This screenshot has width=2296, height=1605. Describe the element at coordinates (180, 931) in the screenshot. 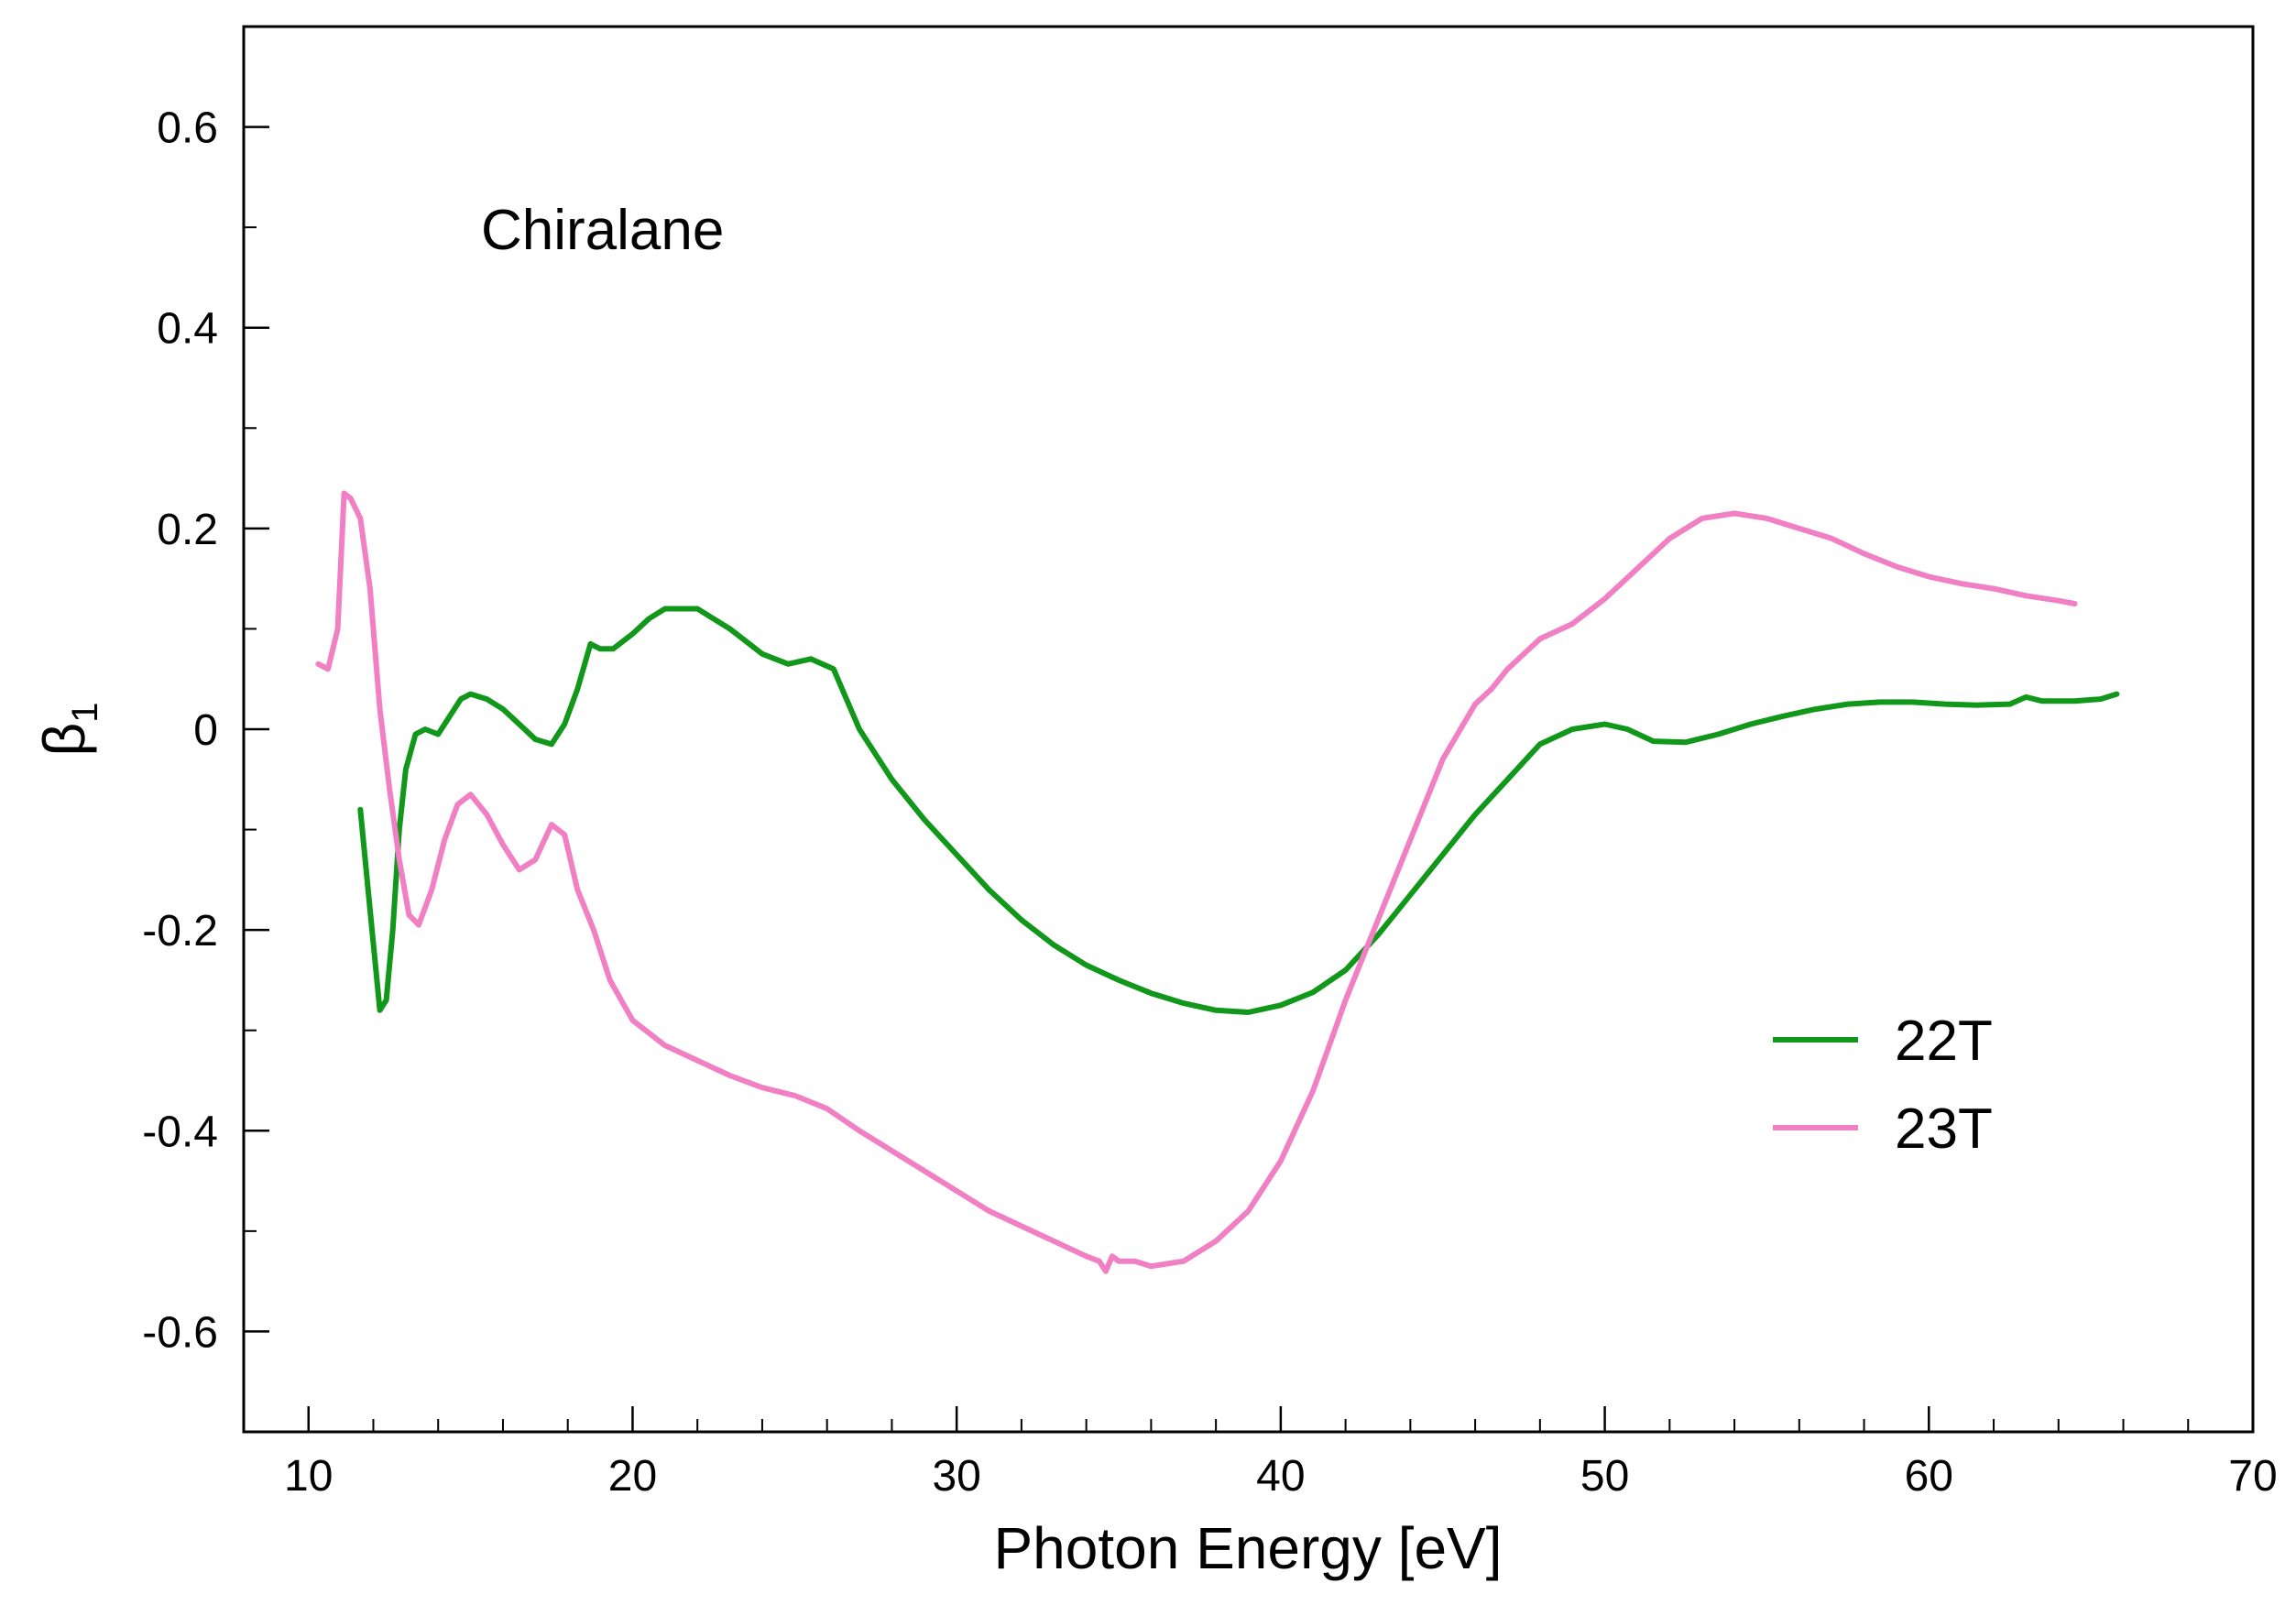

I see `y-tick-label: -0.2` at that location.